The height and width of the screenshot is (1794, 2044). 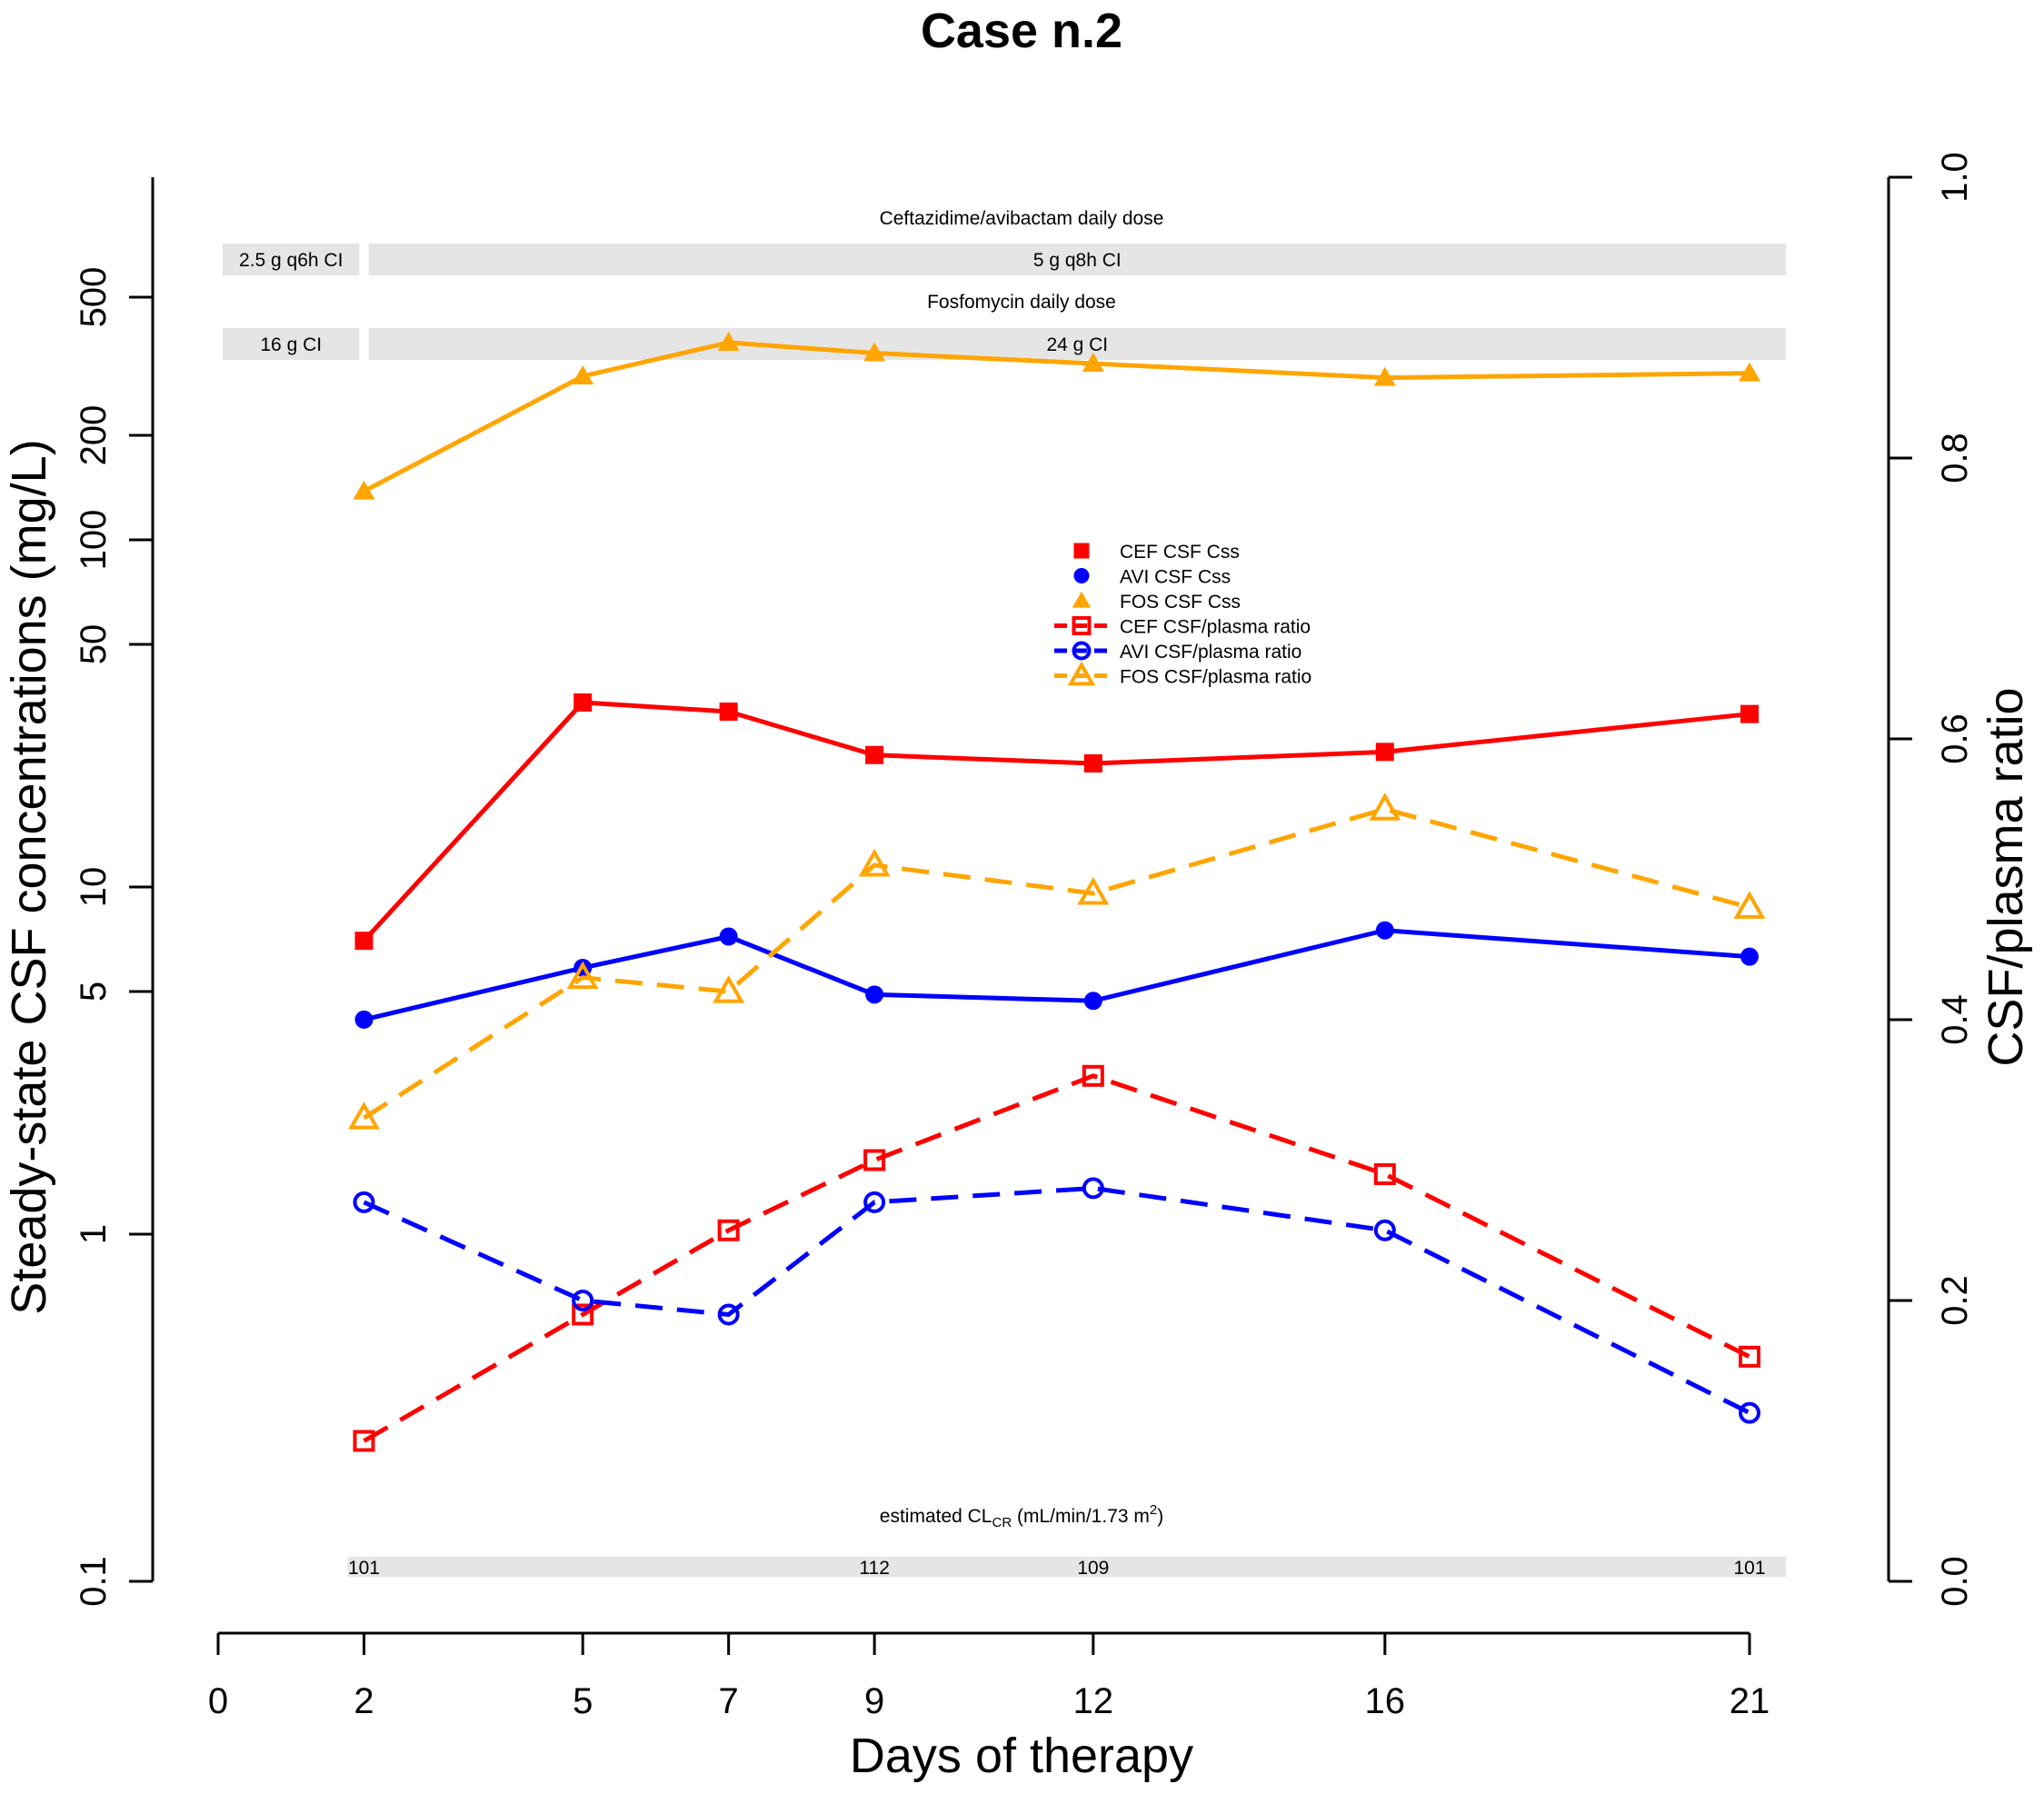 I want to click on y-left-tick-label: 0.1, so click(x=94, y=1581).